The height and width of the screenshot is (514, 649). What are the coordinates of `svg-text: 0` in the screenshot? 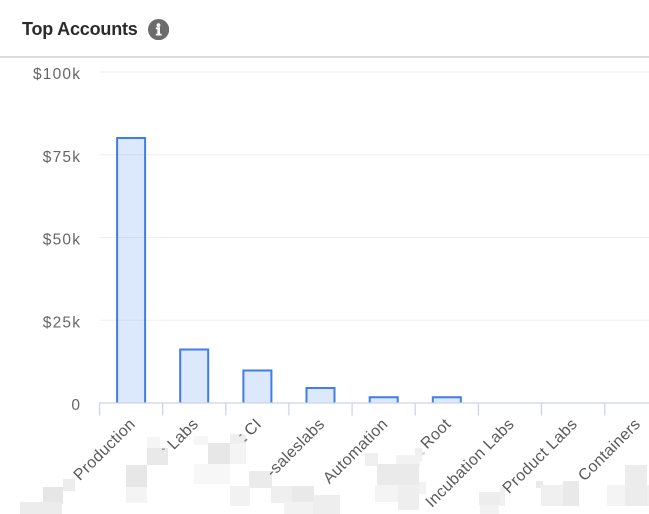 It's located at (76, 405).